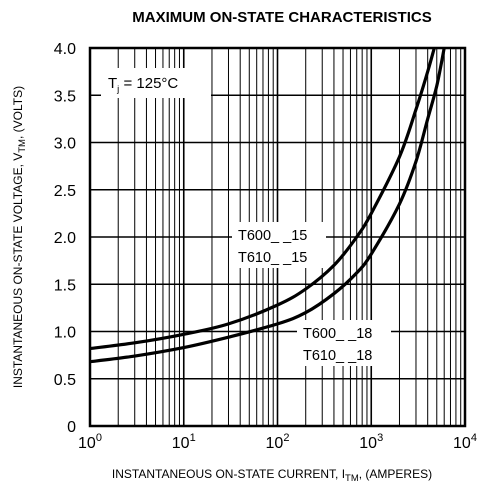 The height and width of the screenshot is (486, 483). What do you see at coordinates (281, 17) in the screenshot?
I see `chart-title: MAXIMUM ON-STATE CHARACTERISTICS` at bounding box center [281, 17].